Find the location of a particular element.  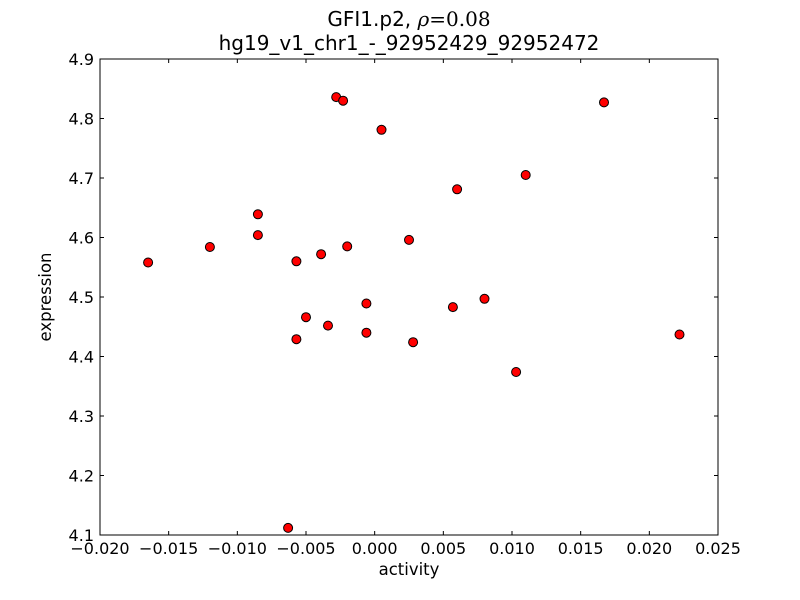

y-tick-label: 4.8 is located at coordinates (81, 119).